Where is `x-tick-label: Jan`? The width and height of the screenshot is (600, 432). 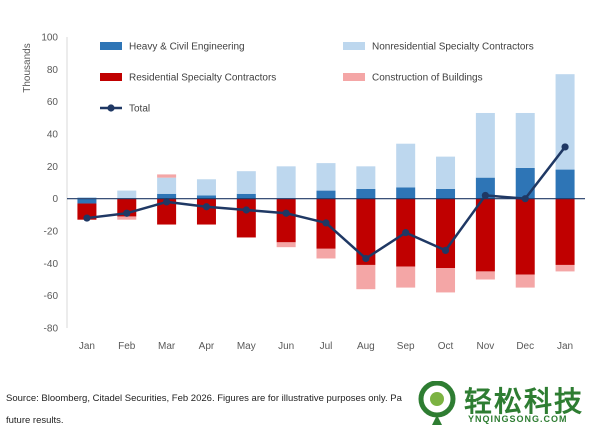
x-tick-label: Jan is located at coordinates (565, 346).